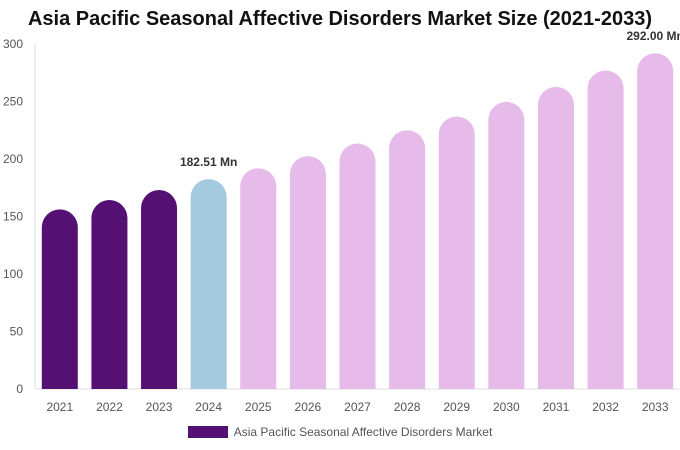 The height and width of the screenshot is (450, 680). What do you see at coordinates (407, 260) in the screenshot?
I see `bar-2028` at bounding box center [407, 260].